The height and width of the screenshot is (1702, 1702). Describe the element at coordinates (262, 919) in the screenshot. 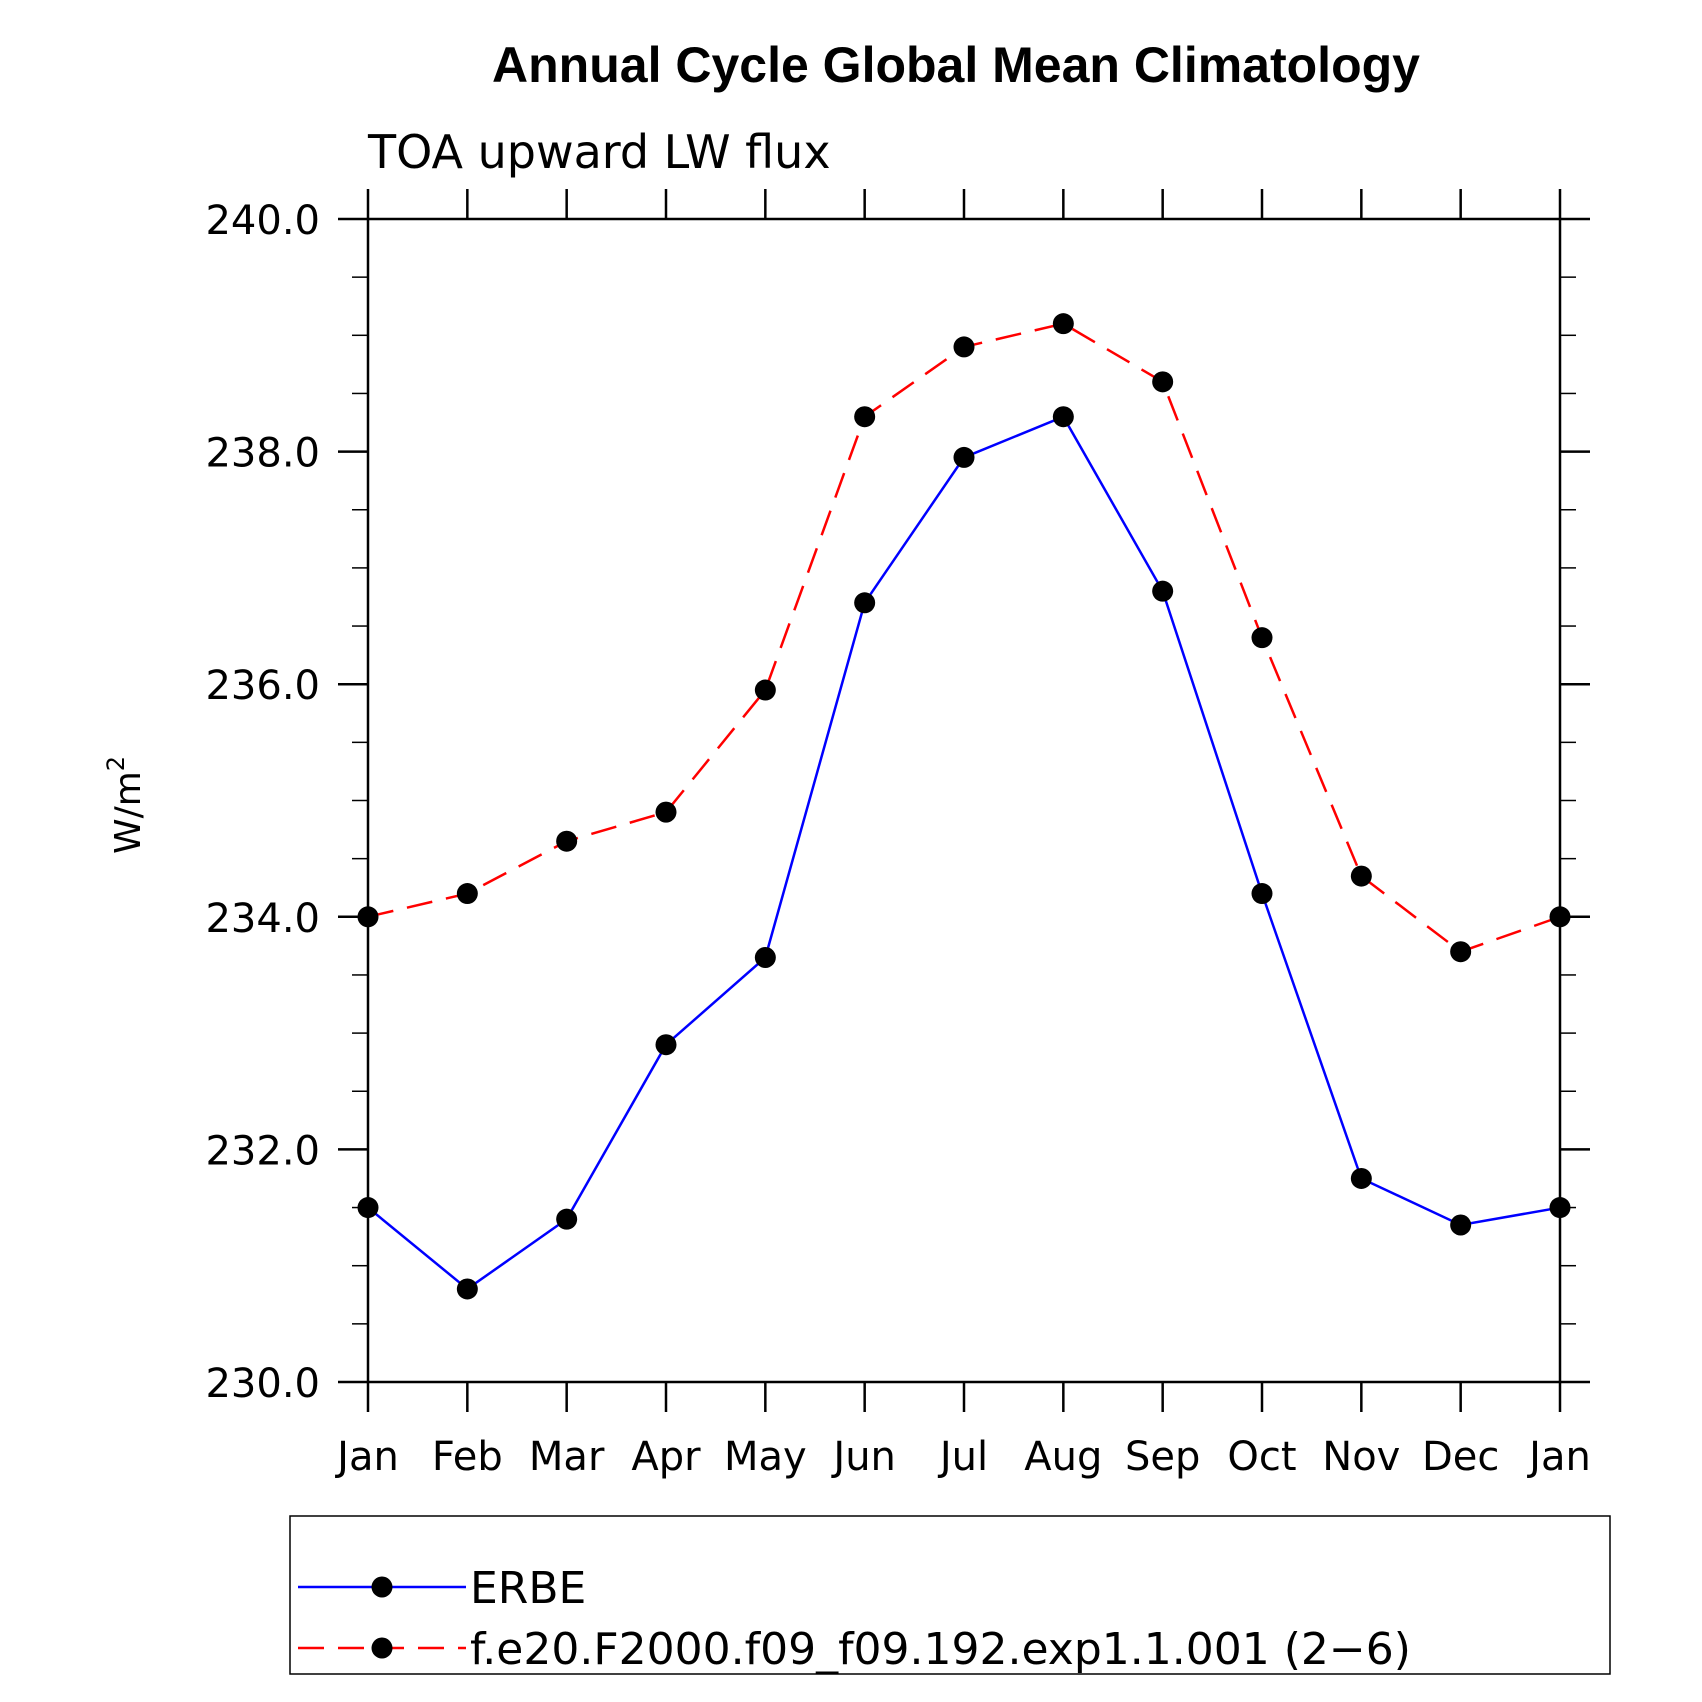

I see `y-tick-label: 234.0` at that location.